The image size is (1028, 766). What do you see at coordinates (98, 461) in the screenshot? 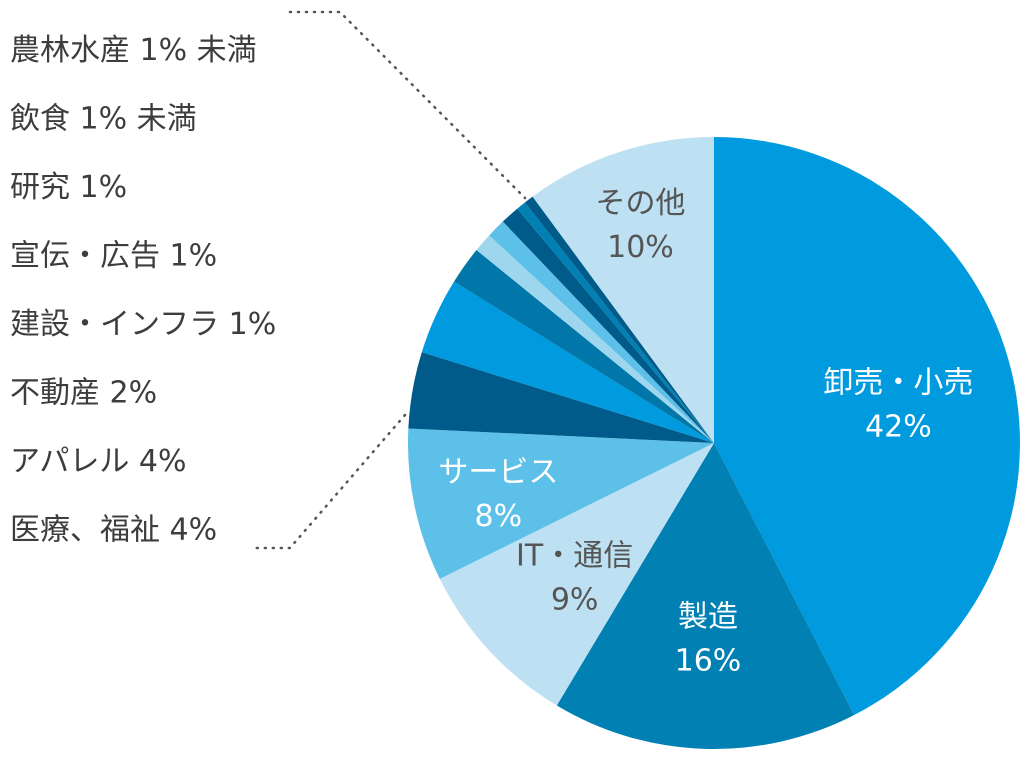
I see `outside-label-6: アパレル 4%` at bounding box center [98, 461].